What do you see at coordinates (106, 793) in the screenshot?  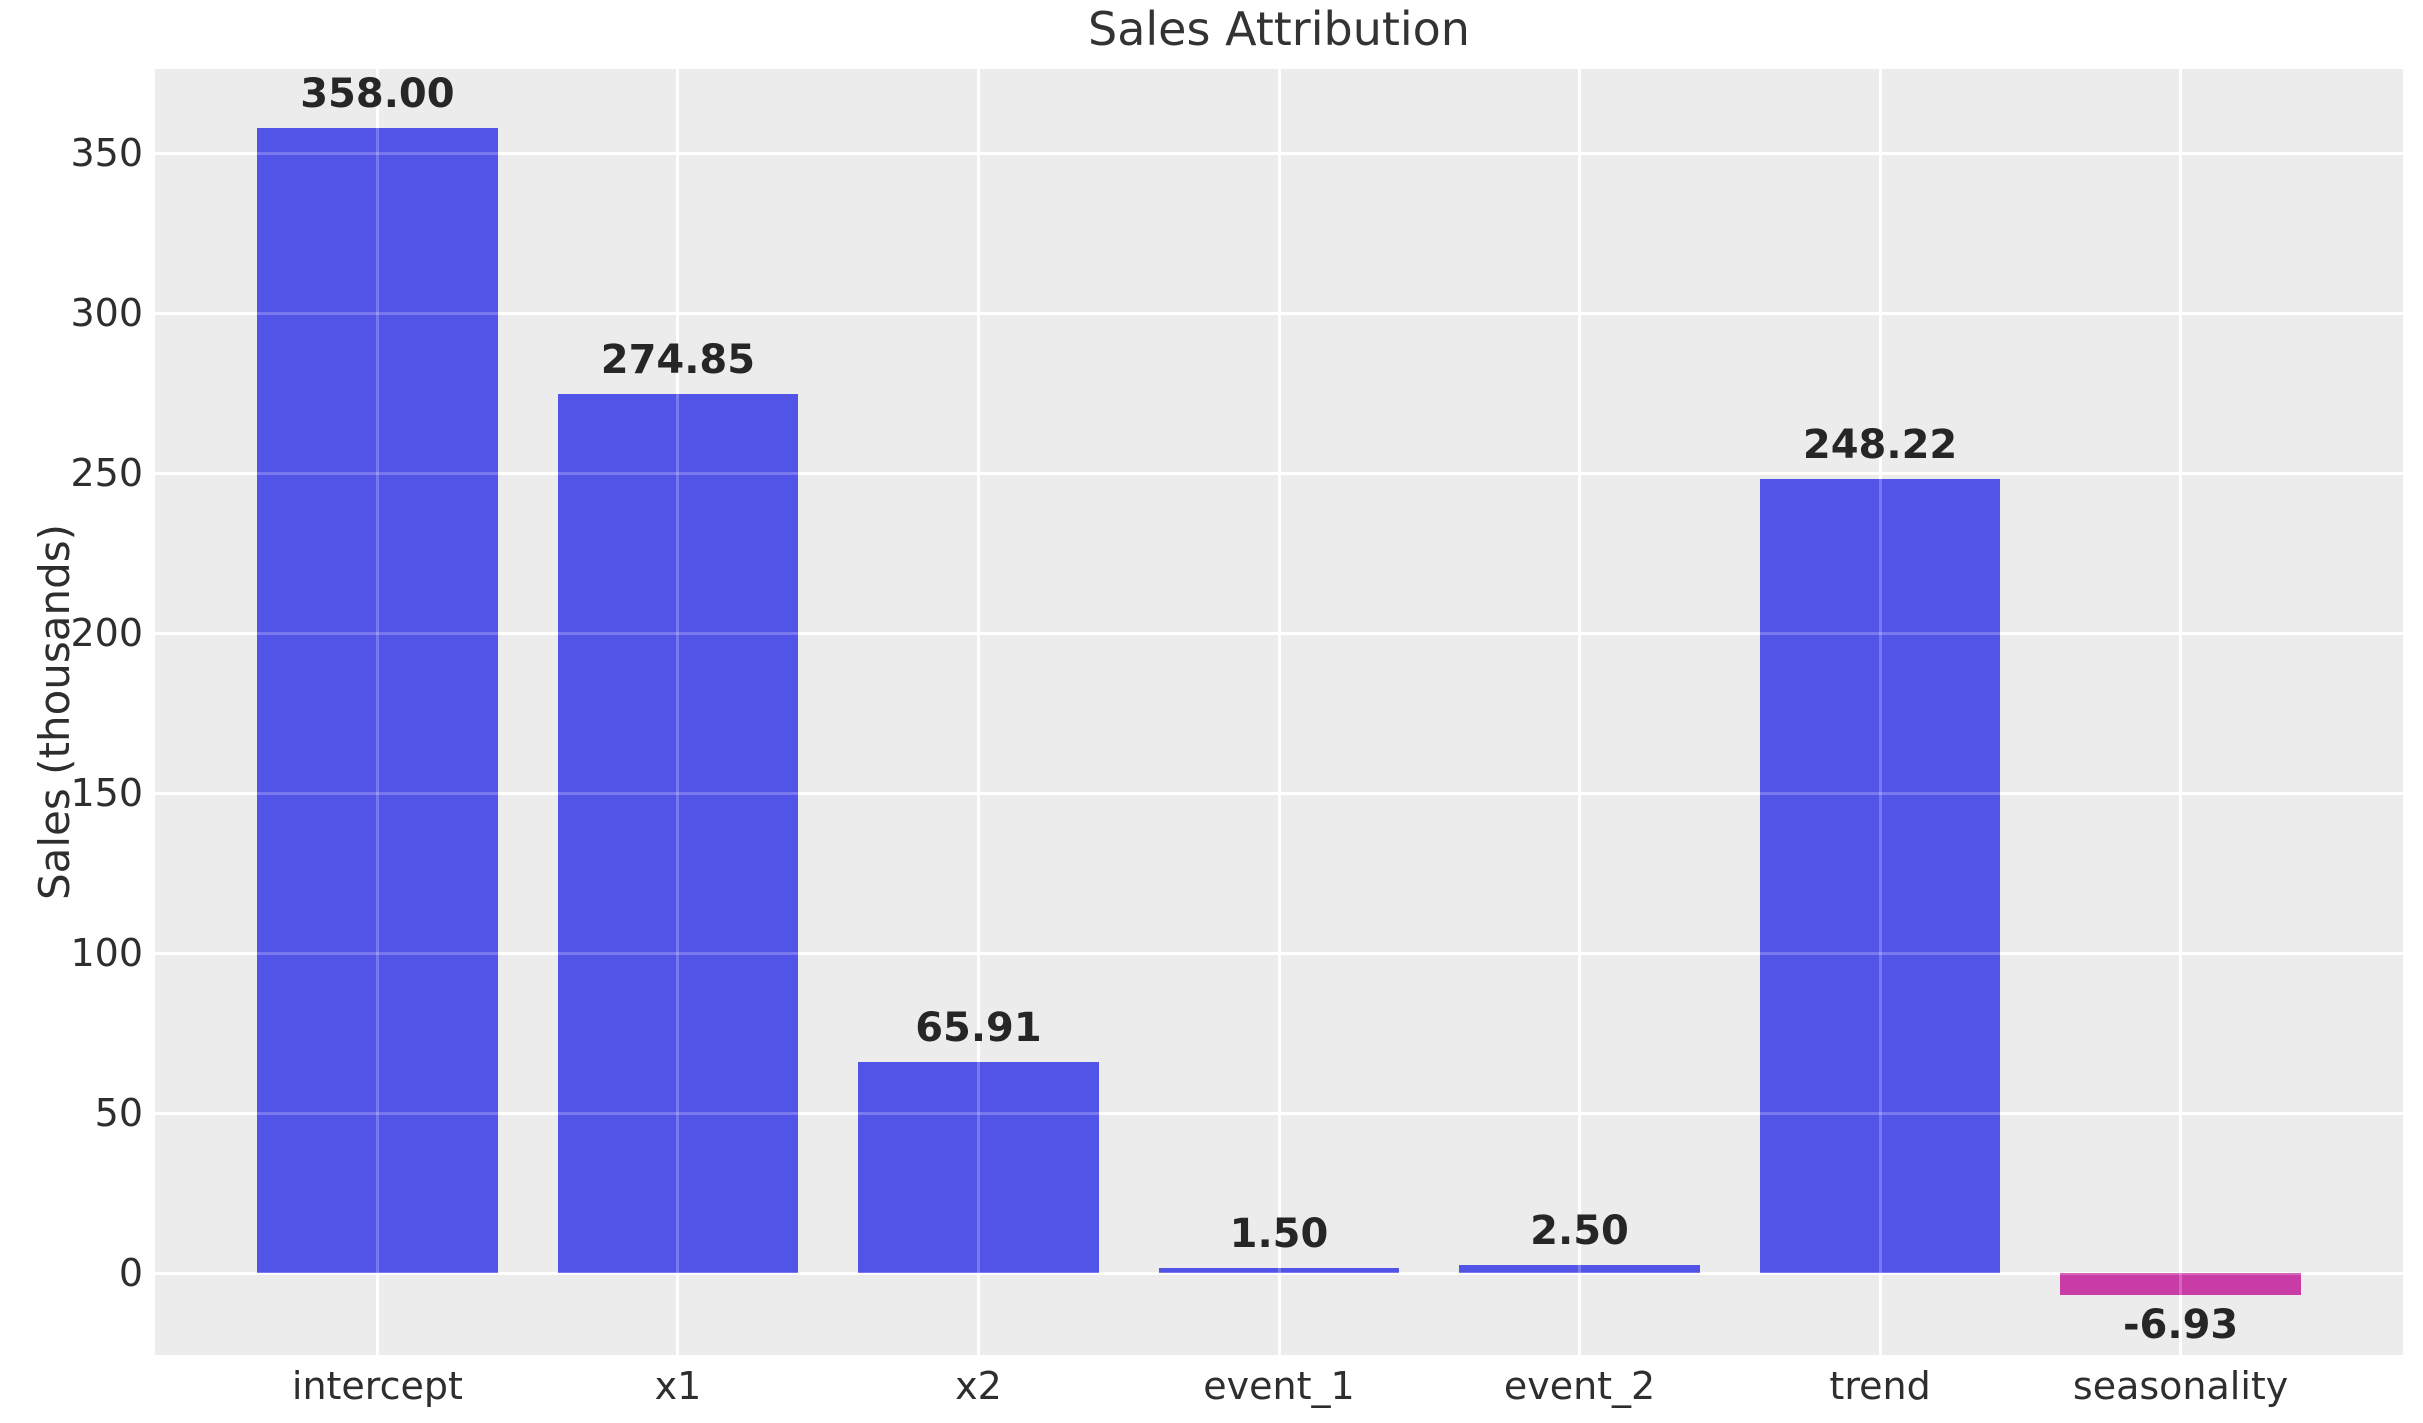 I see `y-tick-150: 150` at bounding box center [106, 793].